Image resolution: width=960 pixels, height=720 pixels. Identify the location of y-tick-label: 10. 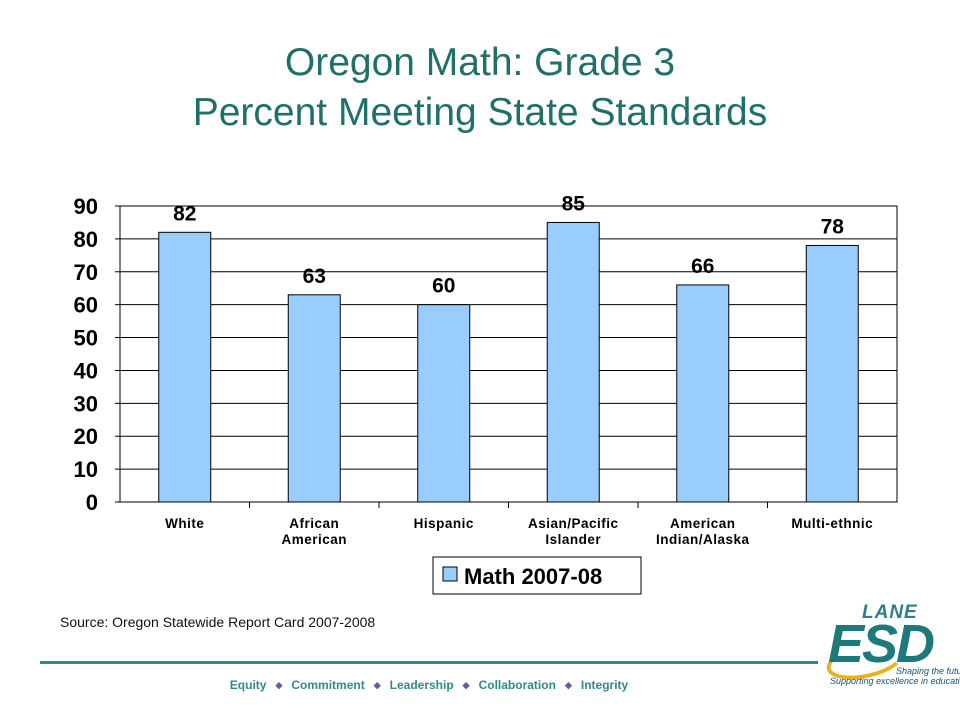
(86, 469).